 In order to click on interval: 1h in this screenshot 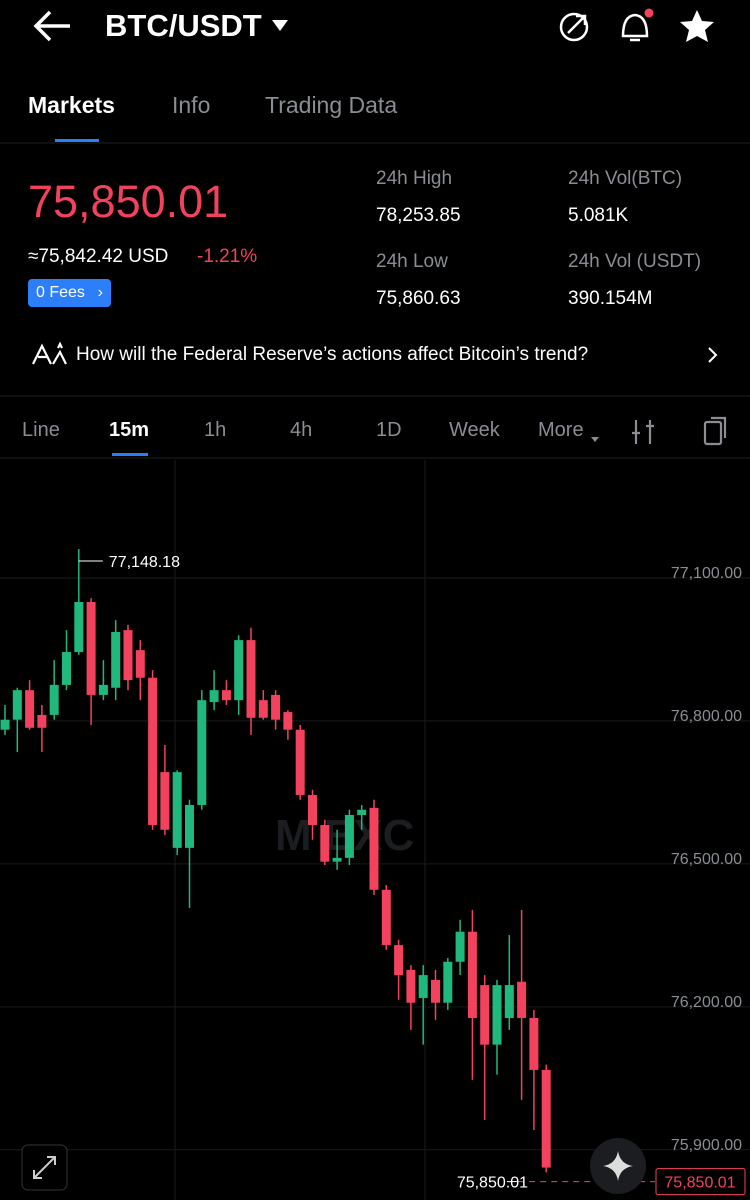, I will do `click(215, 430)`.